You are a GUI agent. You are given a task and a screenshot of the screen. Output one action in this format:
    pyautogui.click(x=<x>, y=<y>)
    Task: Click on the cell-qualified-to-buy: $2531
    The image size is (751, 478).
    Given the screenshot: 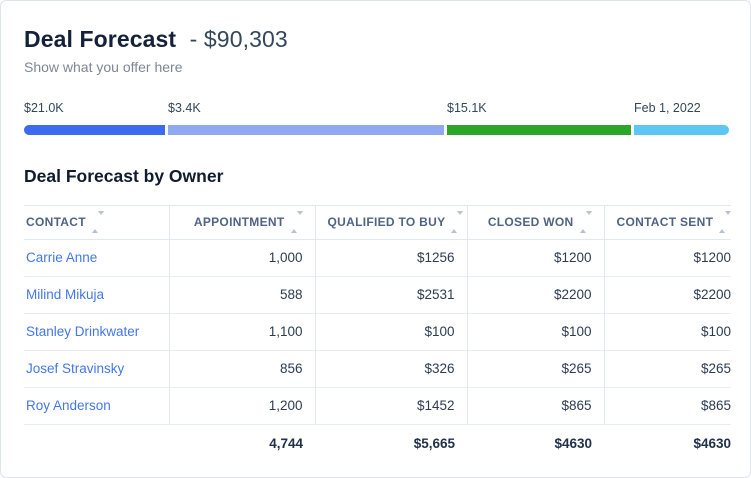 What is the action you would take?
    pyautogui.click(x=390, y=295)
    